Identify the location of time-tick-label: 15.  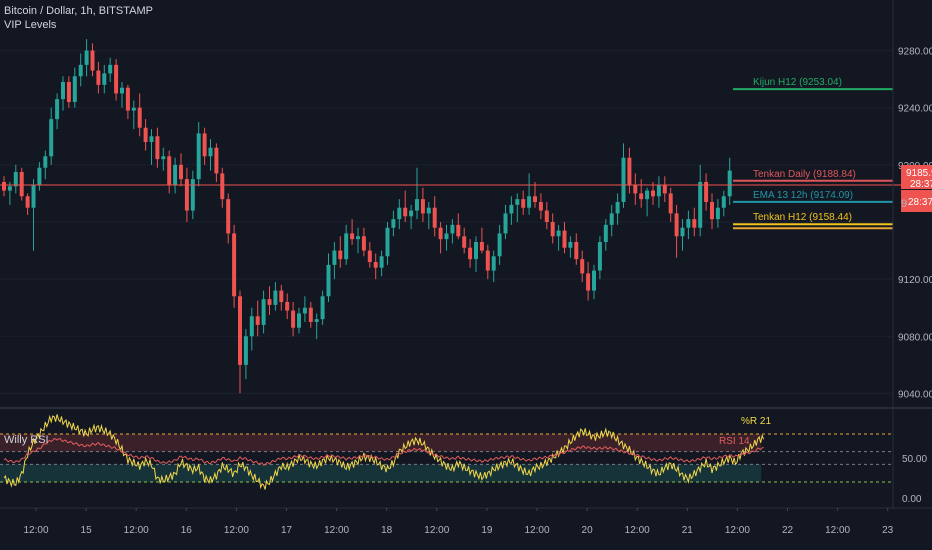
(87, 530).